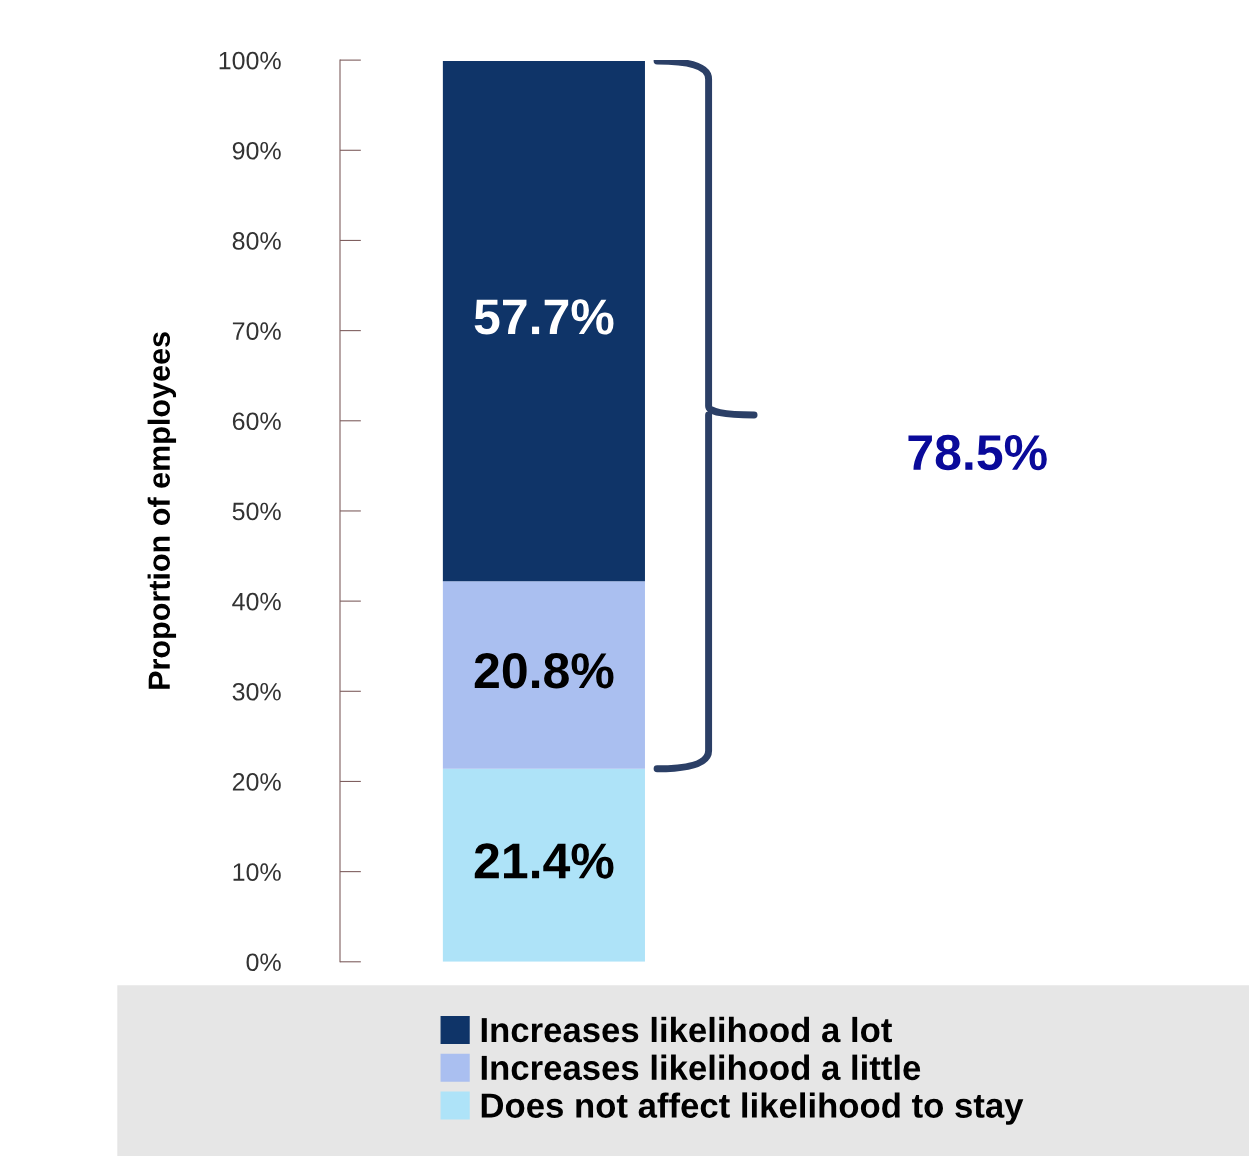 Image resolution: width=1249 pixels, height=1156 pixels. What do you see at coordinates (256, 511) in the screenshot?
I see `y-tick-label: 50%` at bounding box center [256, 511].